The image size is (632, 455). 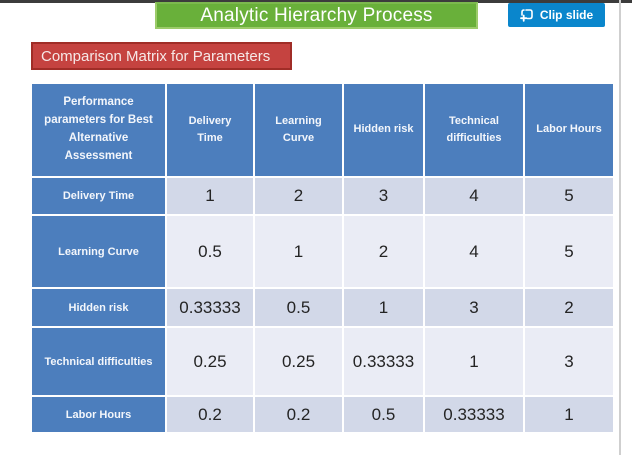 I want to click on slide-title: Analytic Hierarchy Process, so click(x=316, y=15).